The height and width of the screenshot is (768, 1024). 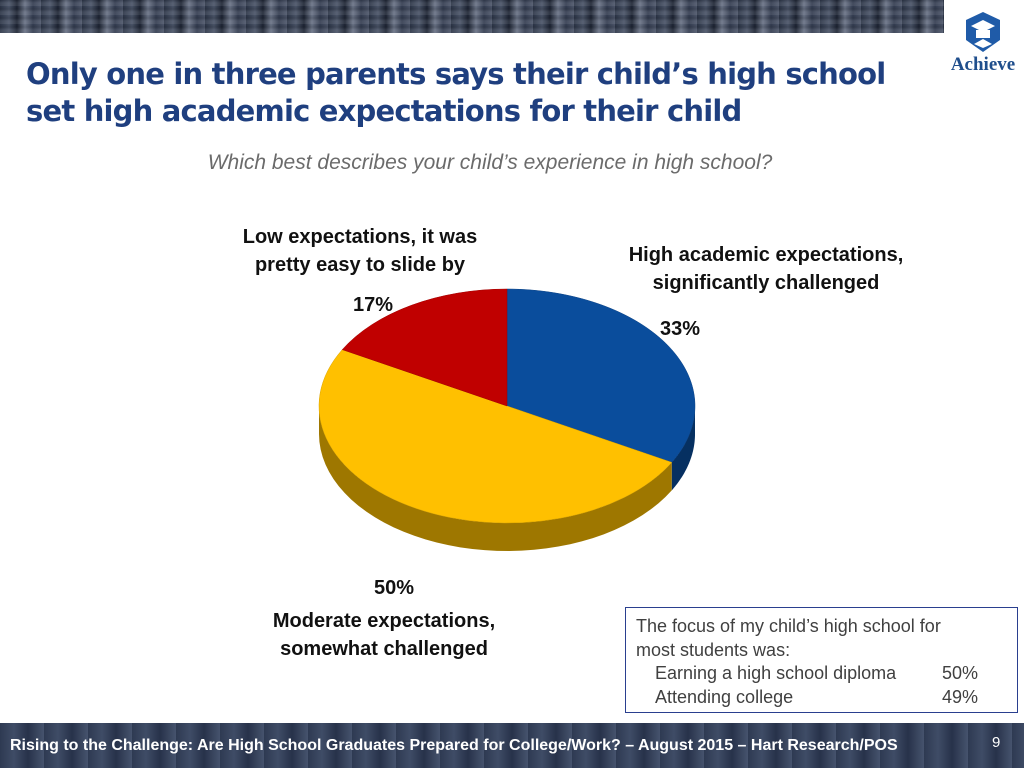 What do you see at coordinates (983, 32) in the screenshot?
I see `achieve-emblem-icon` at bounding box center [983, 32].